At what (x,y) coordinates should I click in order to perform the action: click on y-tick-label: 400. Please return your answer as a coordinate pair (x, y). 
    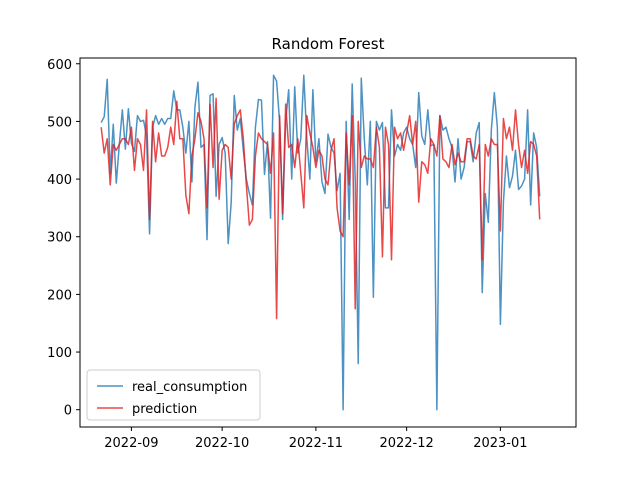
    Looking at the image, I should click on (59, 180).